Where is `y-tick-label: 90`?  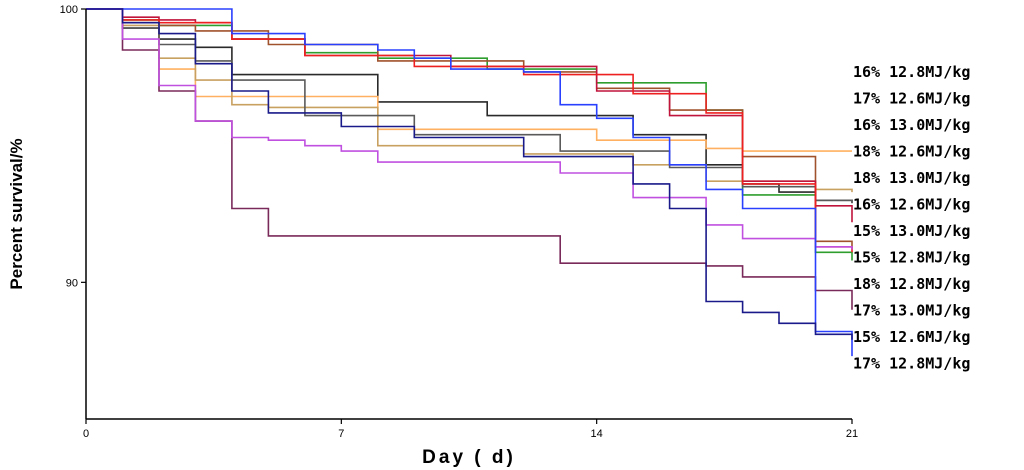 y-tick-label: 90 is located at coordinates (72, 283).